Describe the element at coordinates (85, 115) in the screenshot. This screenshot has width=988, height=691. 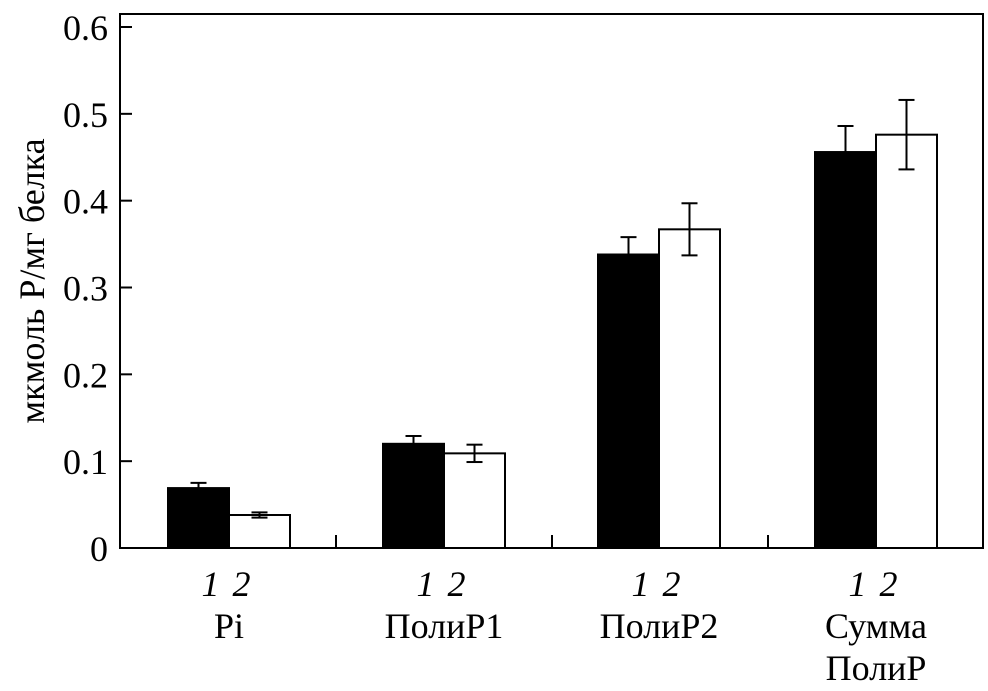
I see `y-tick-label: 0.5` at that location.